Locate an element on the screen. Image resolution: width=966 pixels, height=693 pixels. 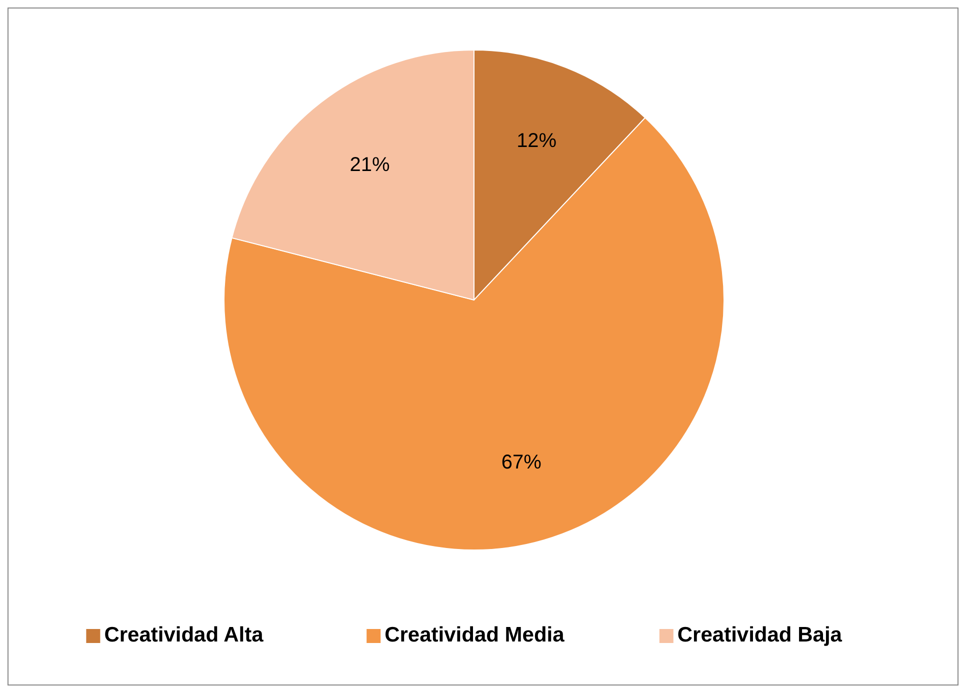
data-label: 12% is located at coordinates (536, 141).